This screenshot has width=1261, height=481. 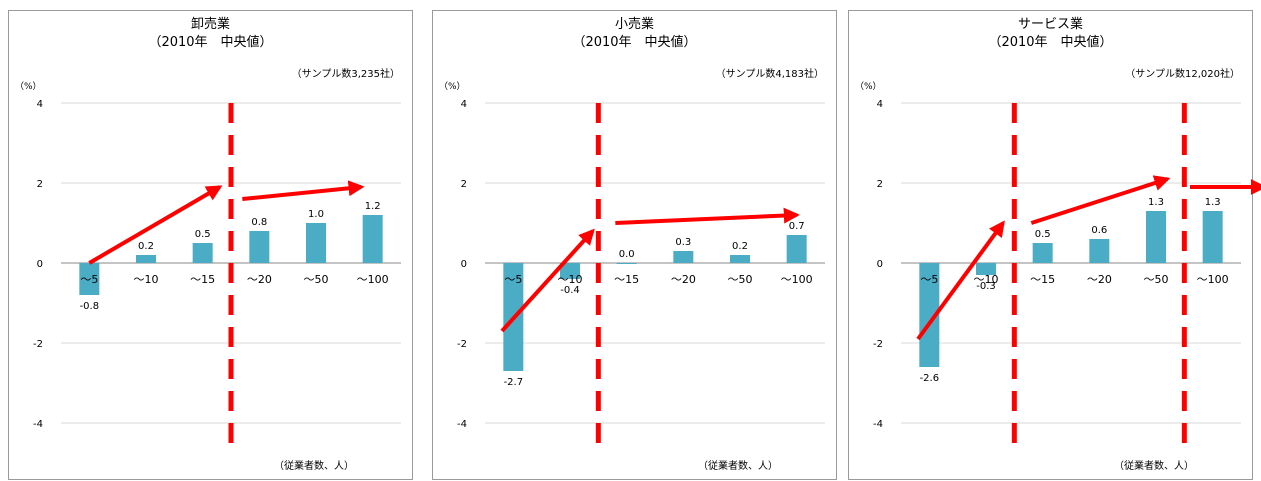 What do you see at coordinates (1099, 230) in the screenshot?
I see `value-label: 0.6` at bounding box center [1099, 230].